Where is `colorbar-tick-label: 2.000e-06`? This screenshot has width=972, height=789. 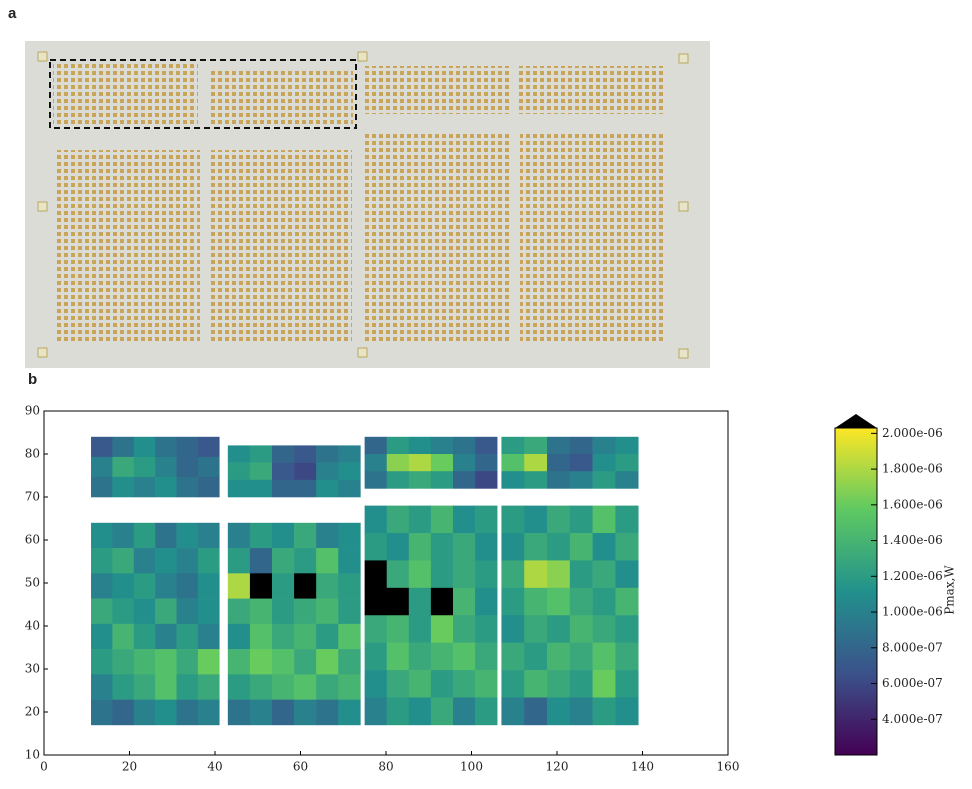 colorbar-tick-label: 2.000e-06 is located at coordinates (912, 433).